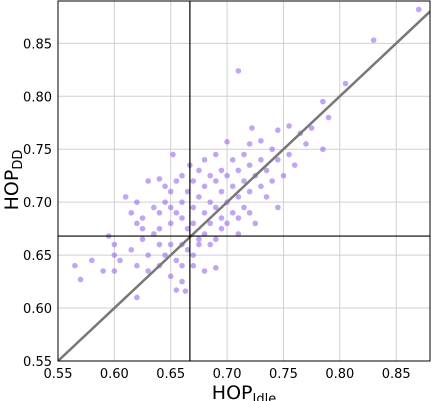 The height and width of the screenshot is (401, 431). What do you see at coordinates (396, 374) in the screenshot?
I see `x-tick-label: 0.85` at bounding box center [396, 374].